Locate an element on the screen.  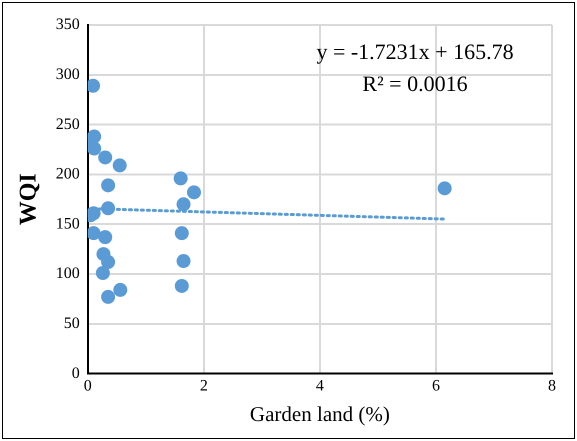
y-axis-title: WQI is located at coordinates (29, 199).